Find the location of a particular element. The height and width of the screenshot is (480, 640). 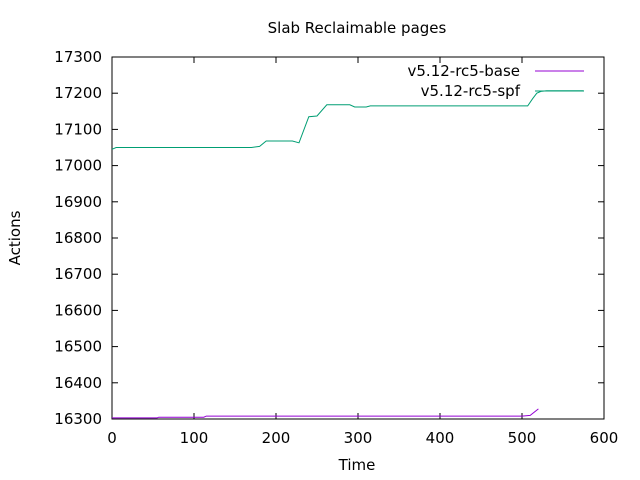

x-tick-label: 200 is located at coordinates (276, 438).